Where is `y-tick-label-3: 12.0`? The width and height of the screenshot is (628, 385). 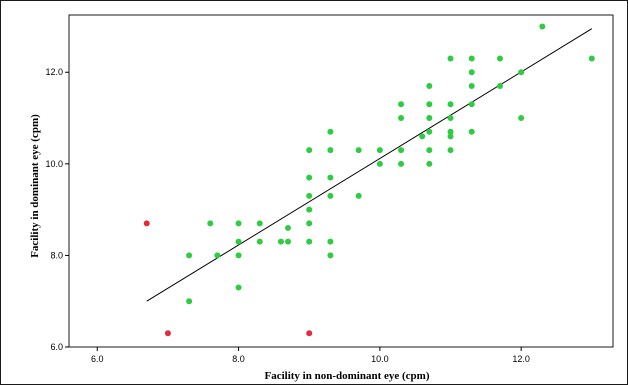 y-tick-label-3: 12.0 is located at coordinates (54, 72).